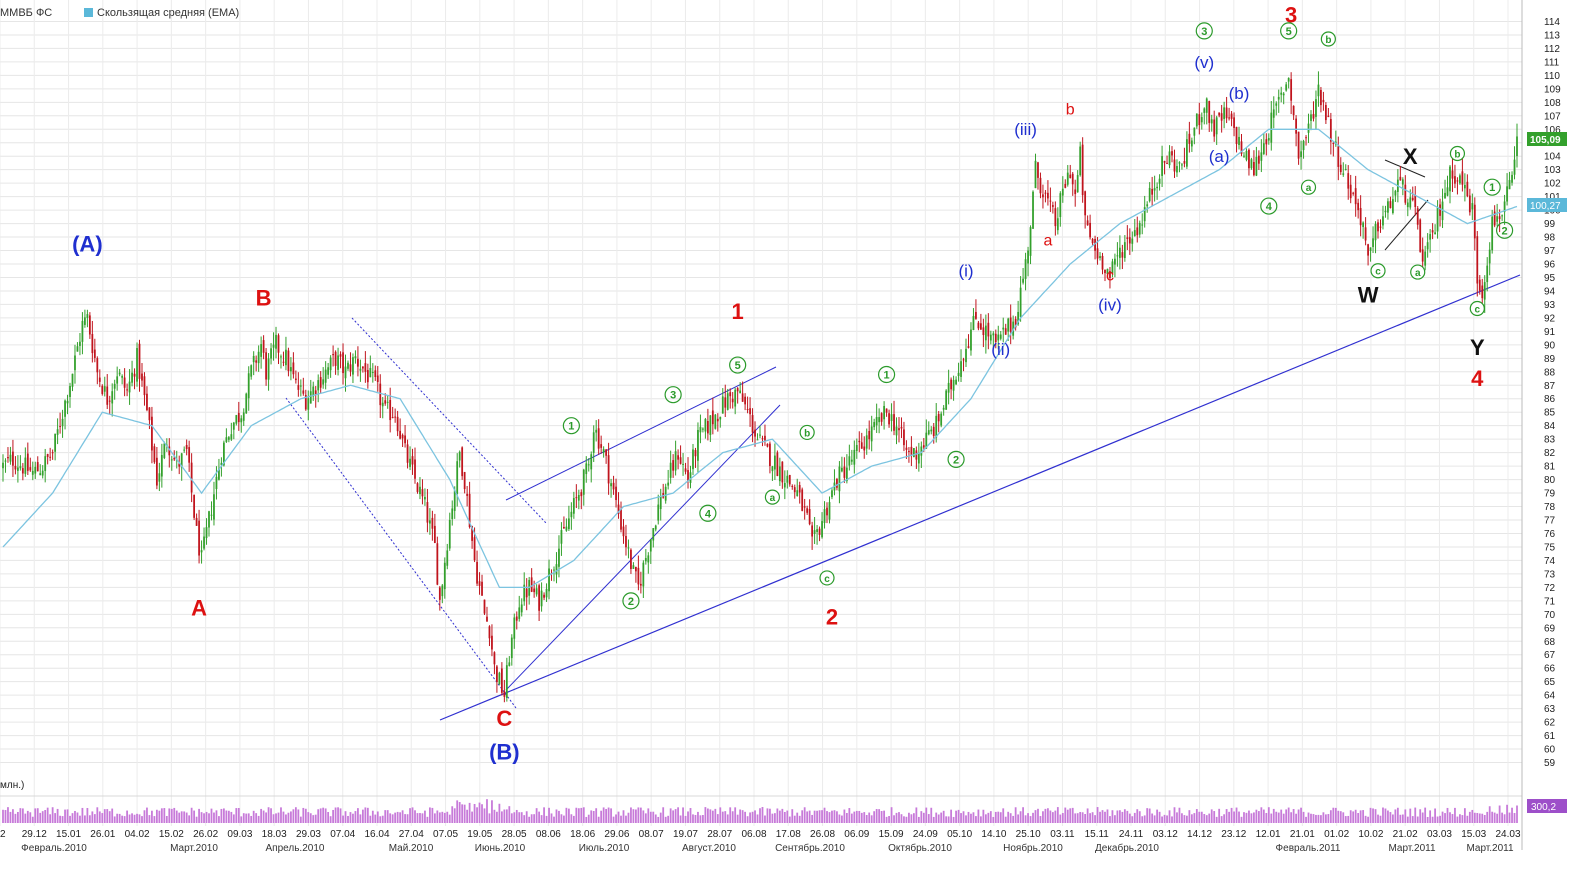  What do you see at coordinates (1110, 304) in the screenshot?
I see `wave-label: (iv)` at bounding box center [1110, 304].